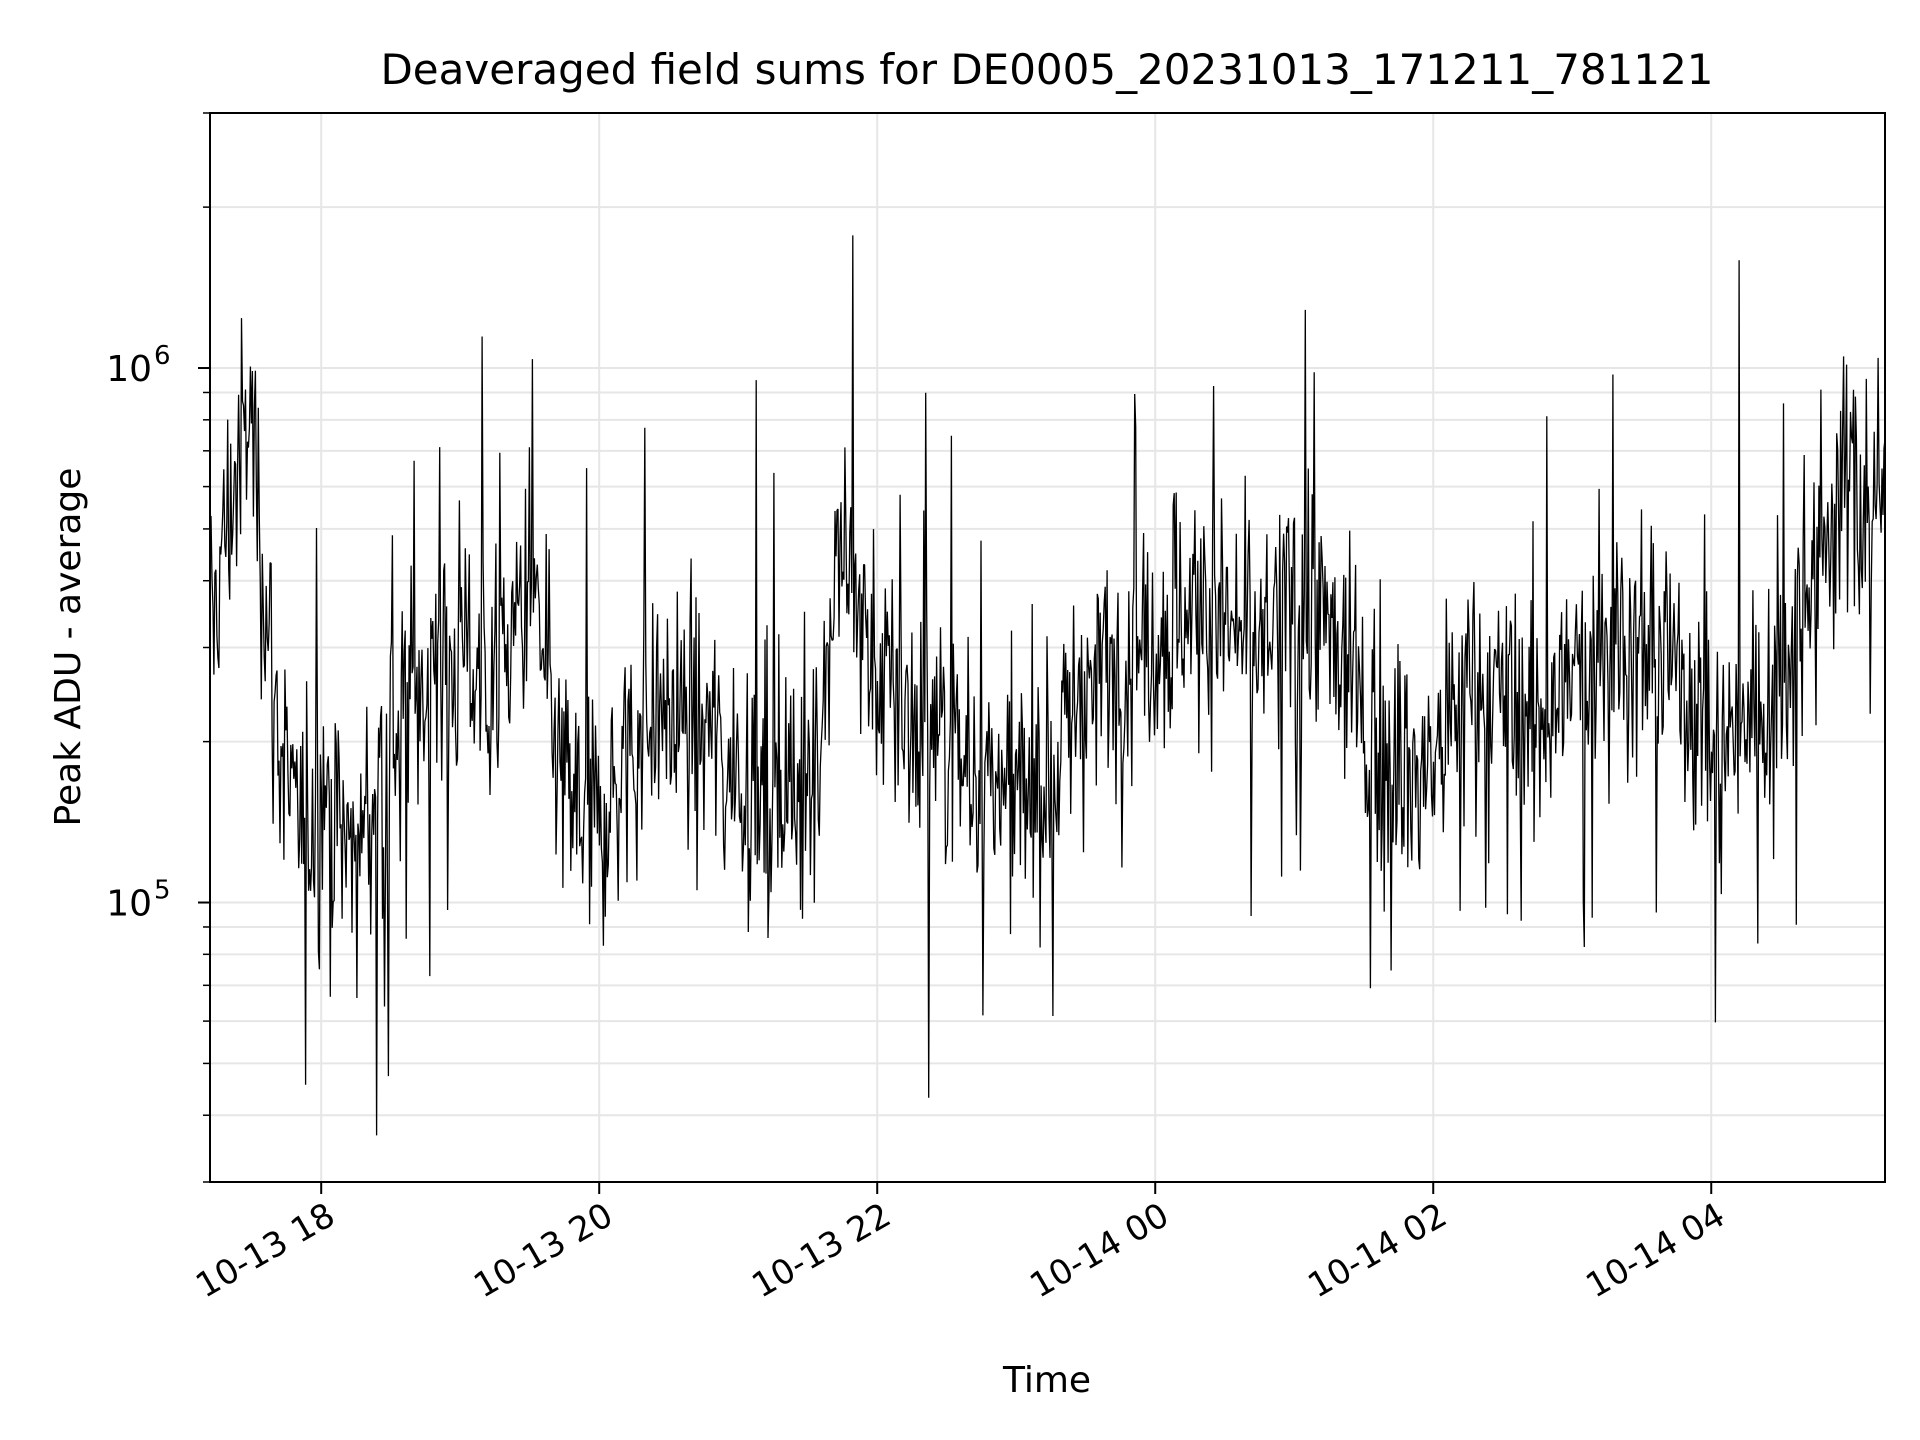 The height and width of the screenshot is (1440, 1920). What do you see at coordinates (162, 891) in the screenshot?
I see `y-tick-label-exponent: 5` at bounding box center [162, 891].